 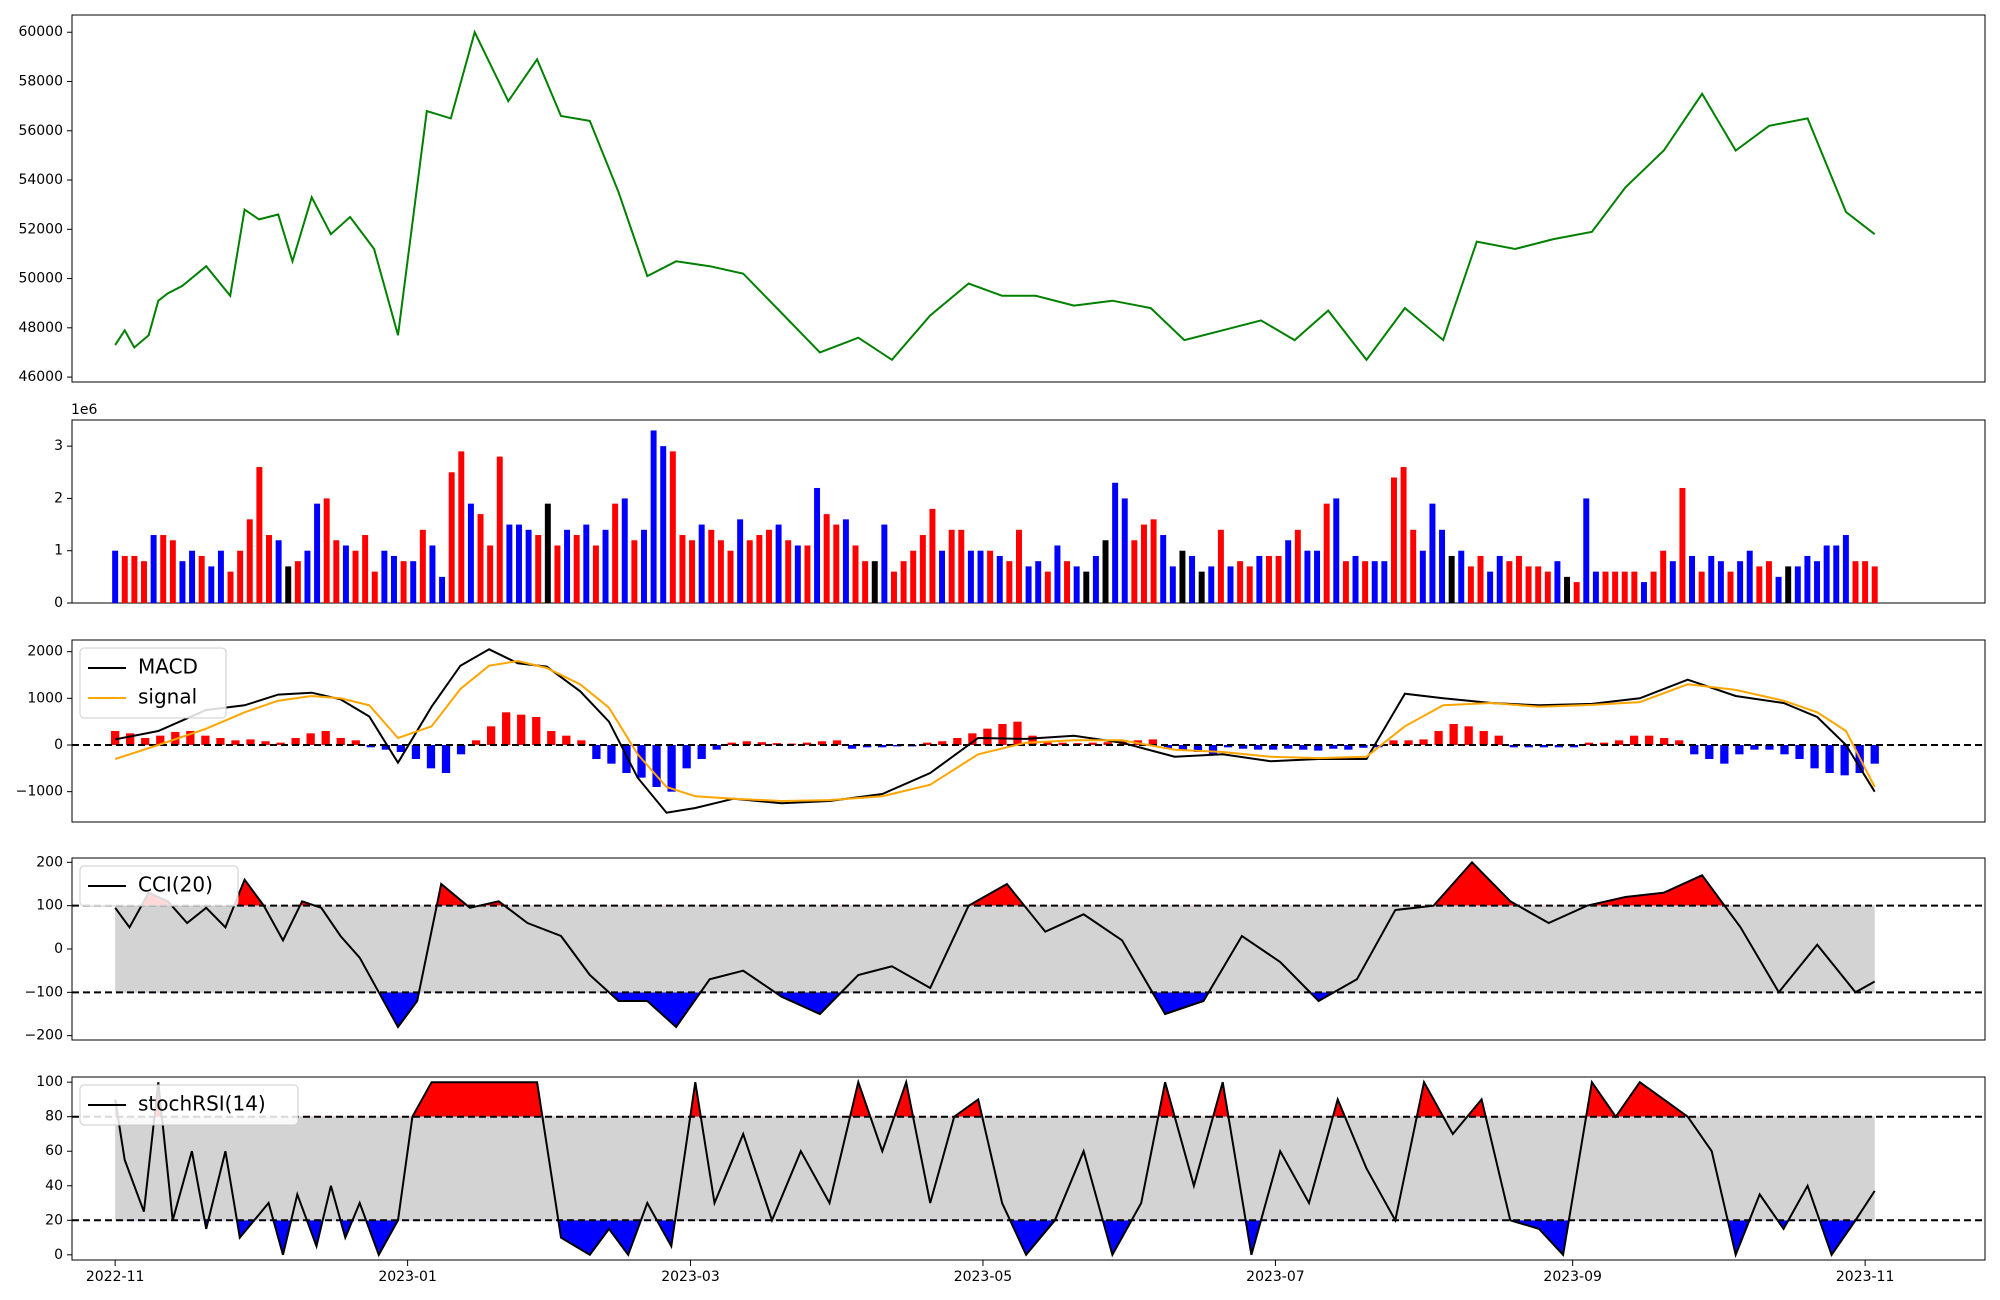 What do you see at coordinates (45, 698) in the screenshot?
I see `macd-y-tick-label: 1000` at bounding box center [45, 698].